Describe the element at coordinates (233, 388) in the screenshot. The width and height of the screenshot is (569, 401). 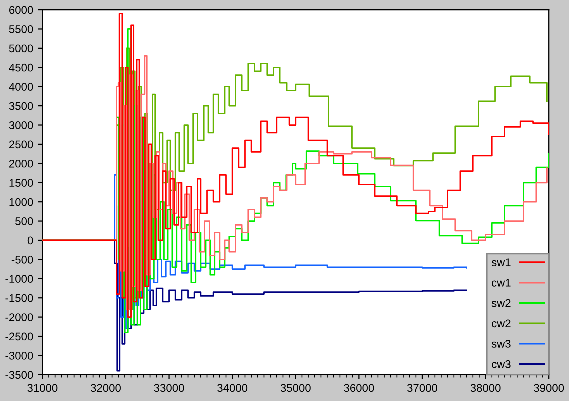
I see `x-tick-label: 34000` at that location.